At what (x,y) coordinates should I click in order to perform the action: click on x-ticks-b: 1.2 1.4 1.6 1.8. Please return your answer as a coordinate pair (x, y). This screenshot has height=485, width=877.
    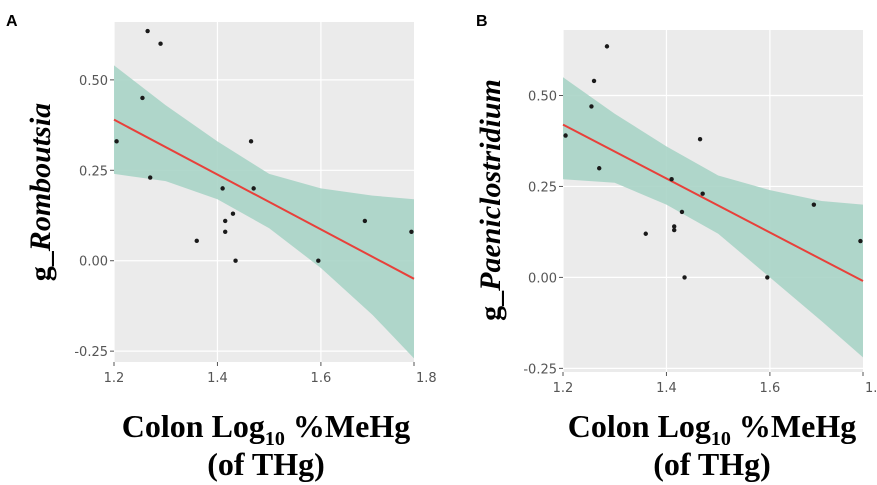
    Looking at the image, I should click on (715, 384).